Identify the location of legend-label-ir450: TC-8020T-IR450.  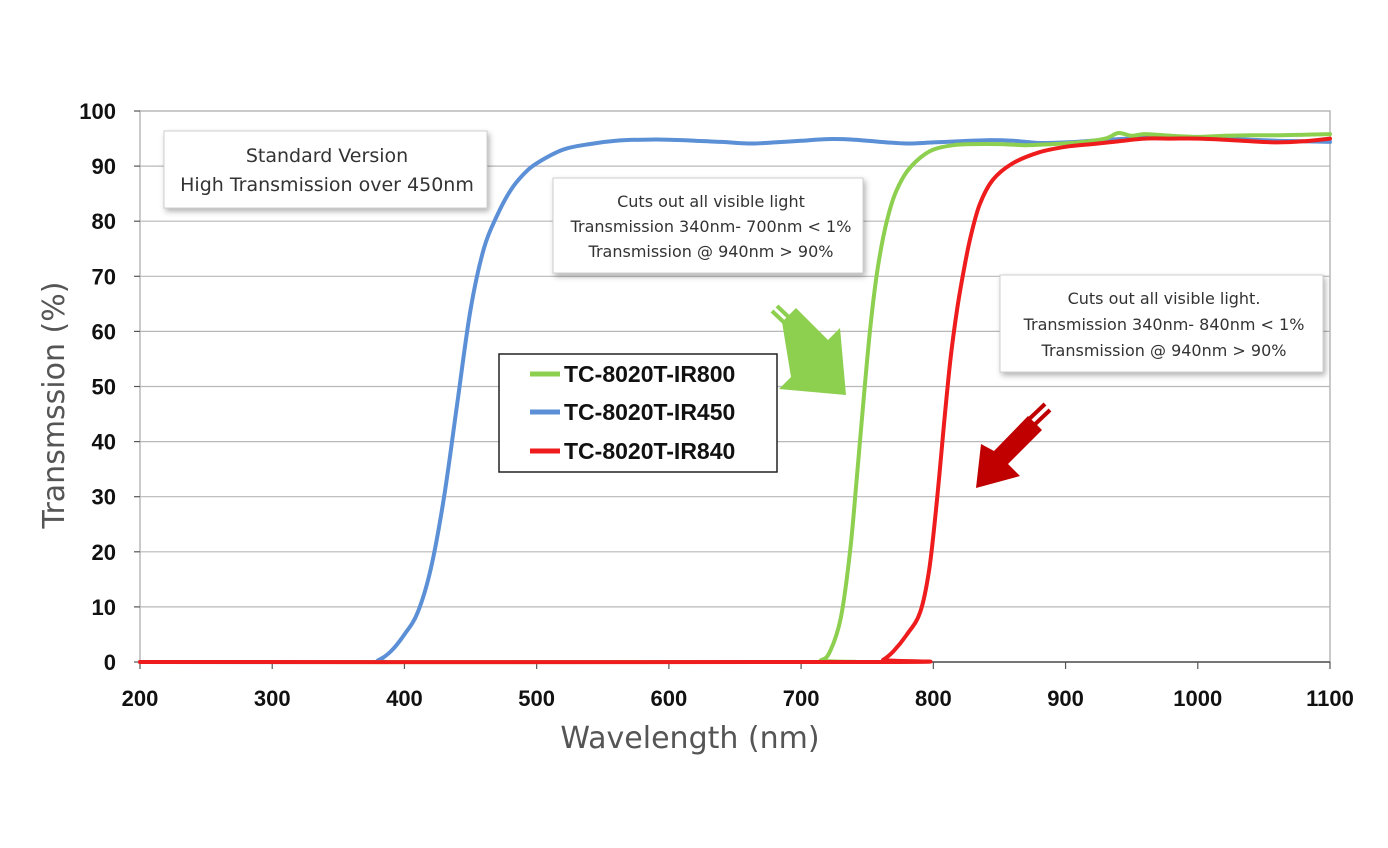
(649, 412).